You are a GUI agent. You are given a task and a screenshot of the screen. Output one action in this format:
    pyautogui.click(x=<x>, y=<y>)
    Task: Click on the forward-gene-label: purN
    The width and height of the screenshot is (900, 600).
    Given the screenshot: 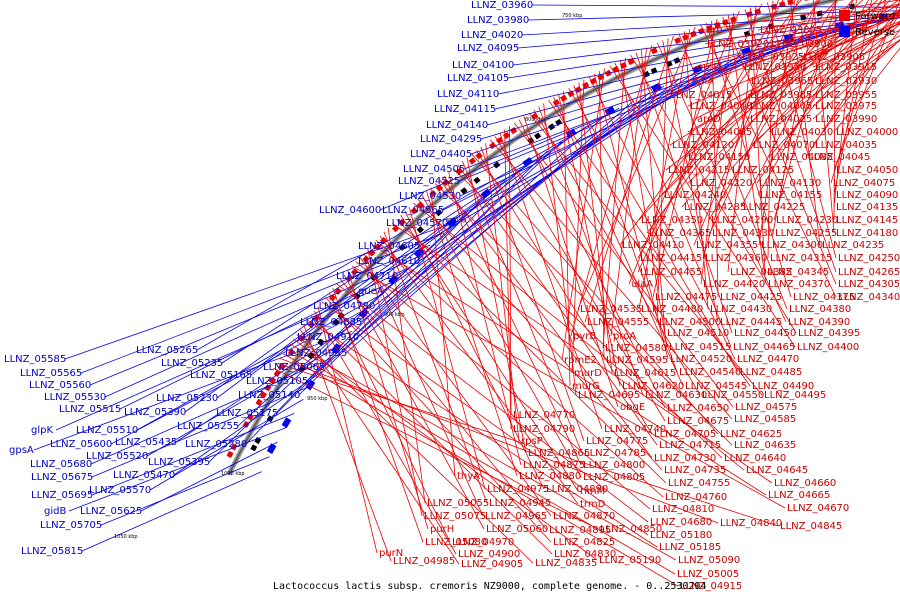 What is the action you would take?
    pyautogui.click(x=391, y=553)
    